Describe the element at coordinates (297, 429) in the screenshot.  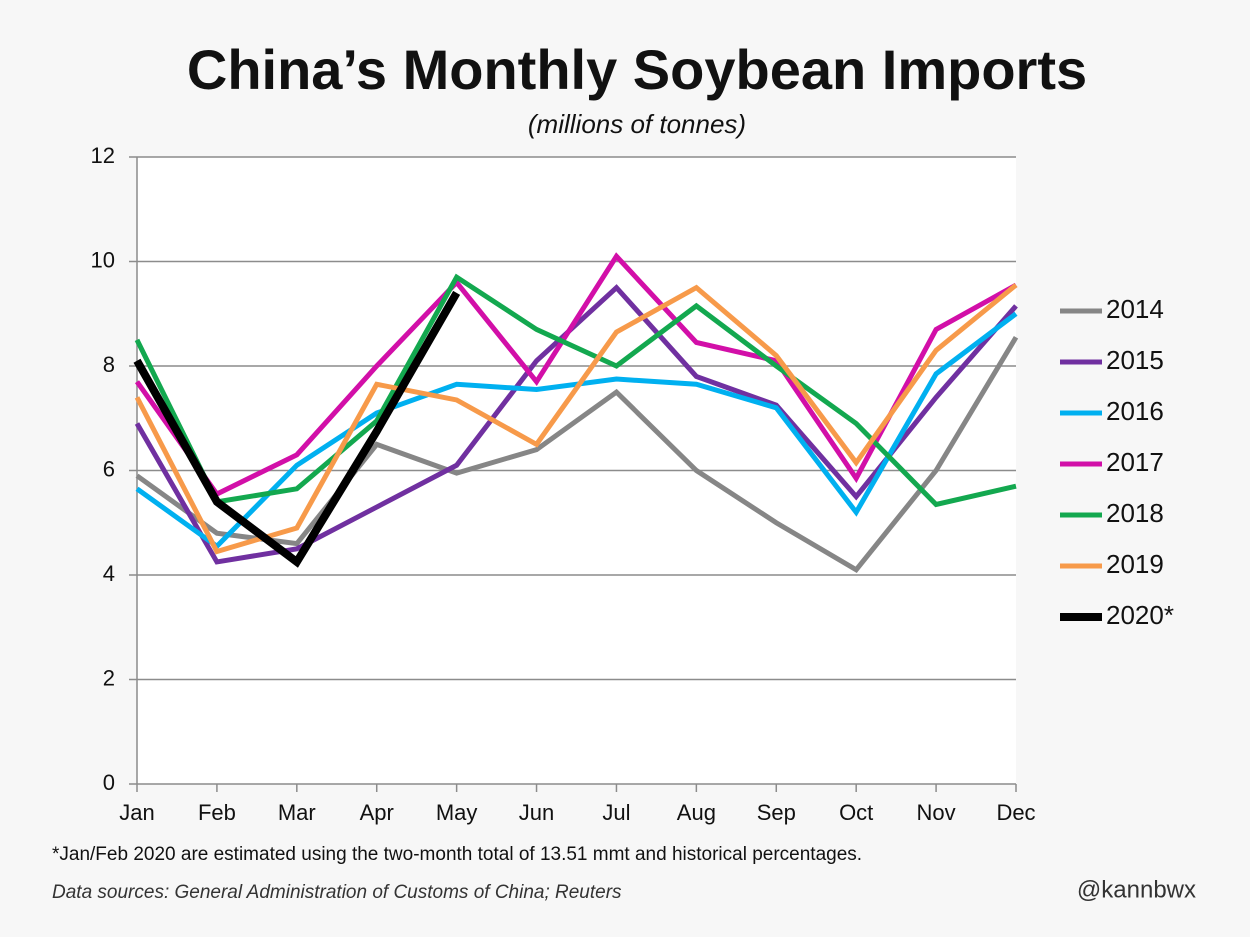
I see `series-line` at that location.